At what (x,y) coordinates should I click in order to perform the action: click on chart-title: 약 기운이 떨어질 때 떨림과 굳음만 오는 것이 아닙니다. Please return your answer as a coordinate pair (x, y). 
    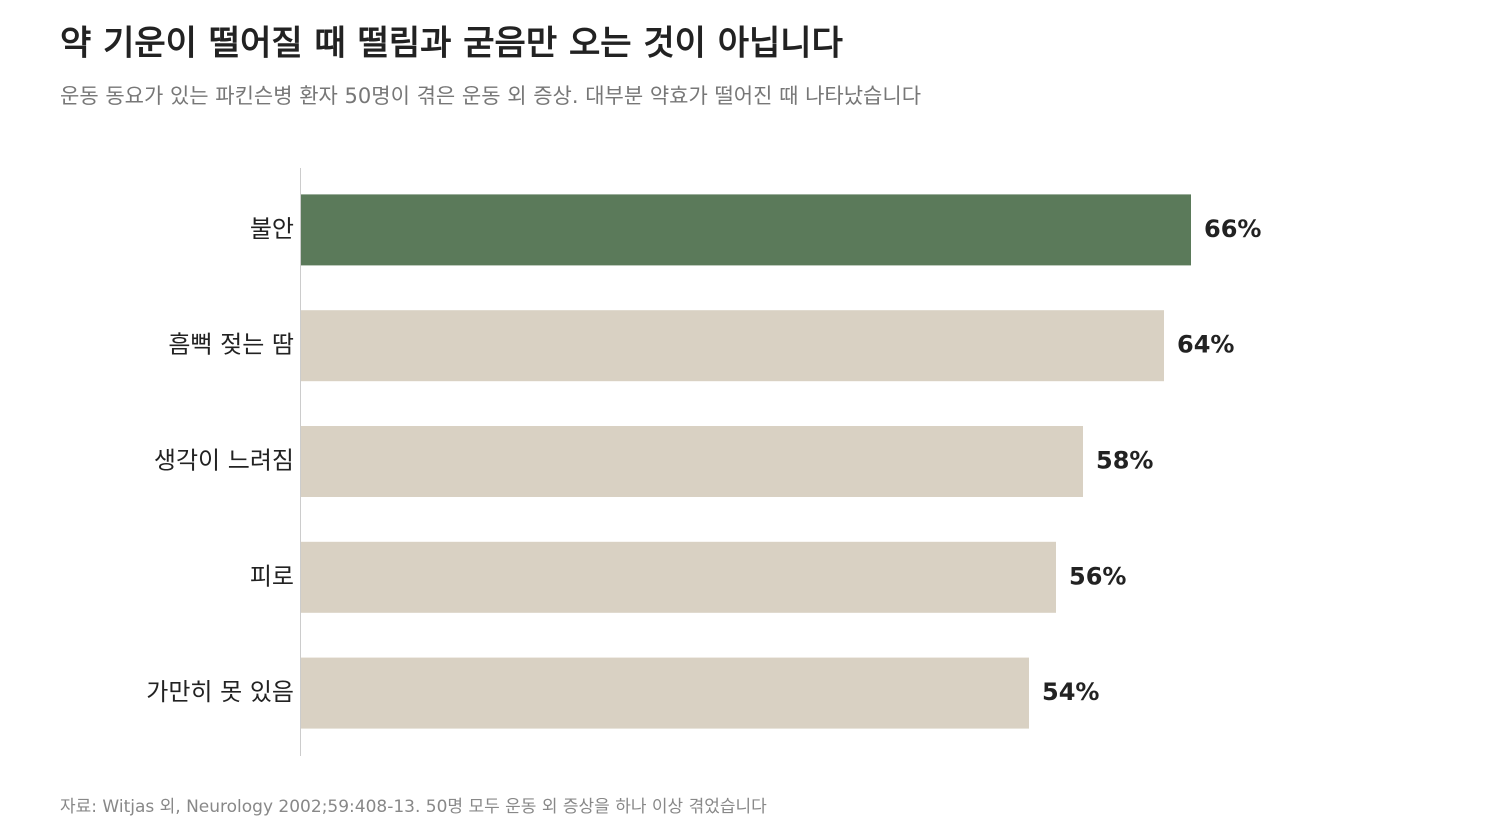
    Looking at the image, I should click on (451, 44).